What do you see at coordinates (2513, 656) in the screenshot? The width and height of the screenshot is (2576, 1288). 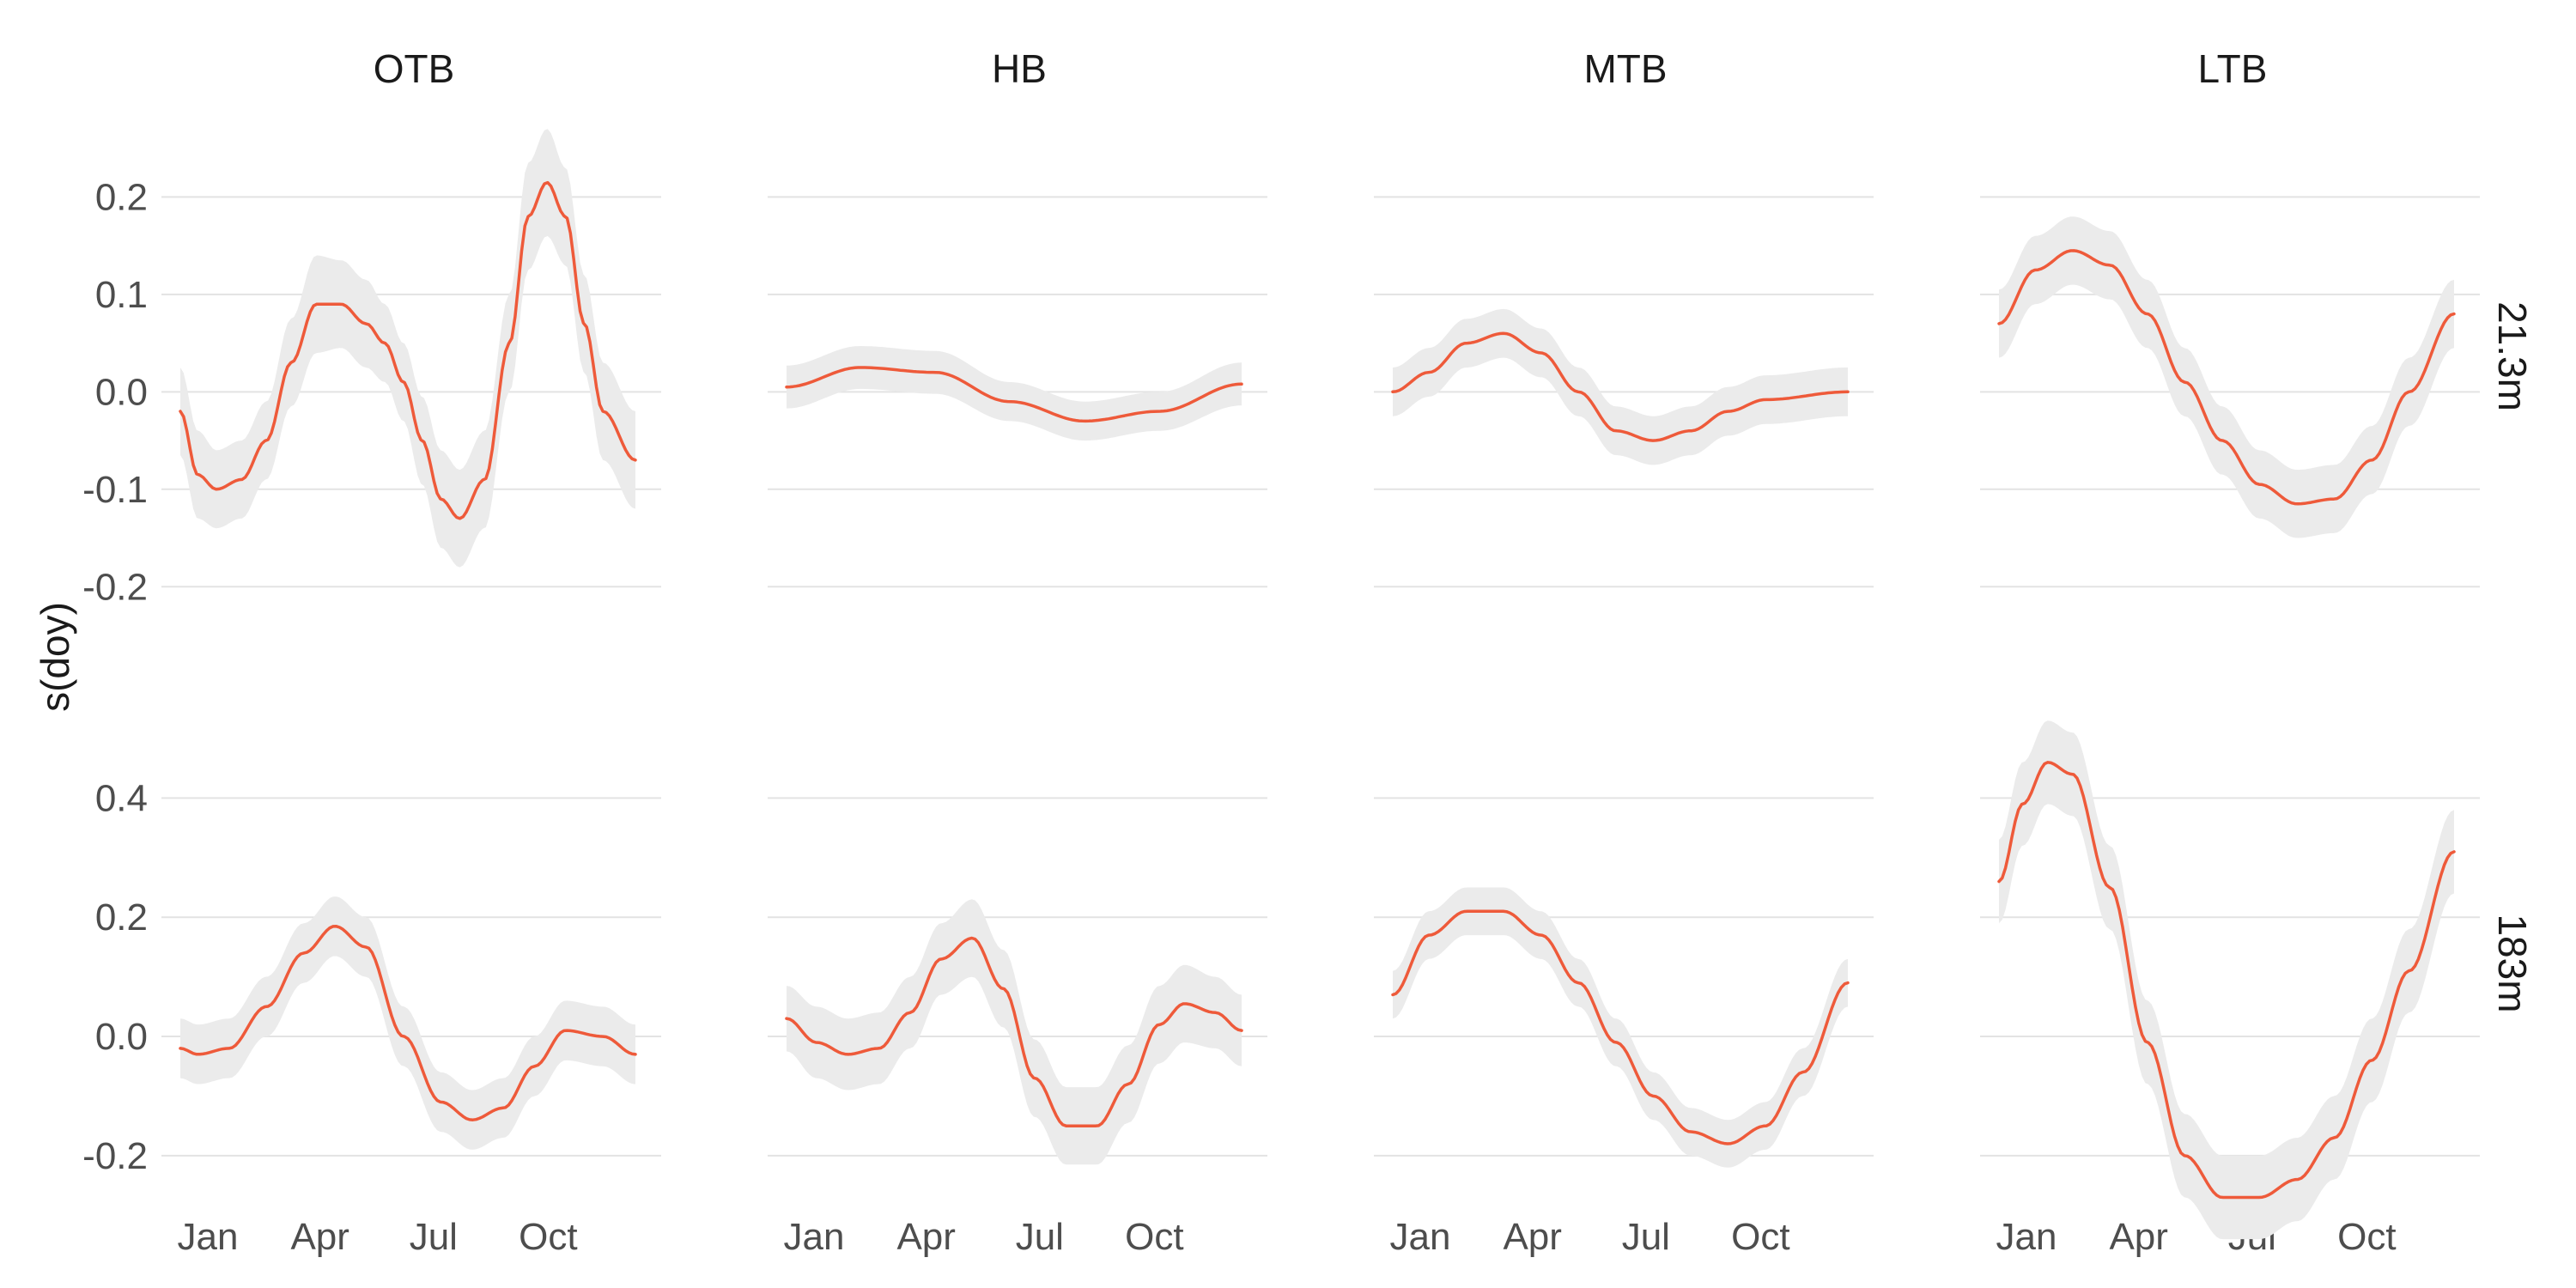 I see `row-strip-labels: 21.3m 183m` at bounding box center [2513, 656].